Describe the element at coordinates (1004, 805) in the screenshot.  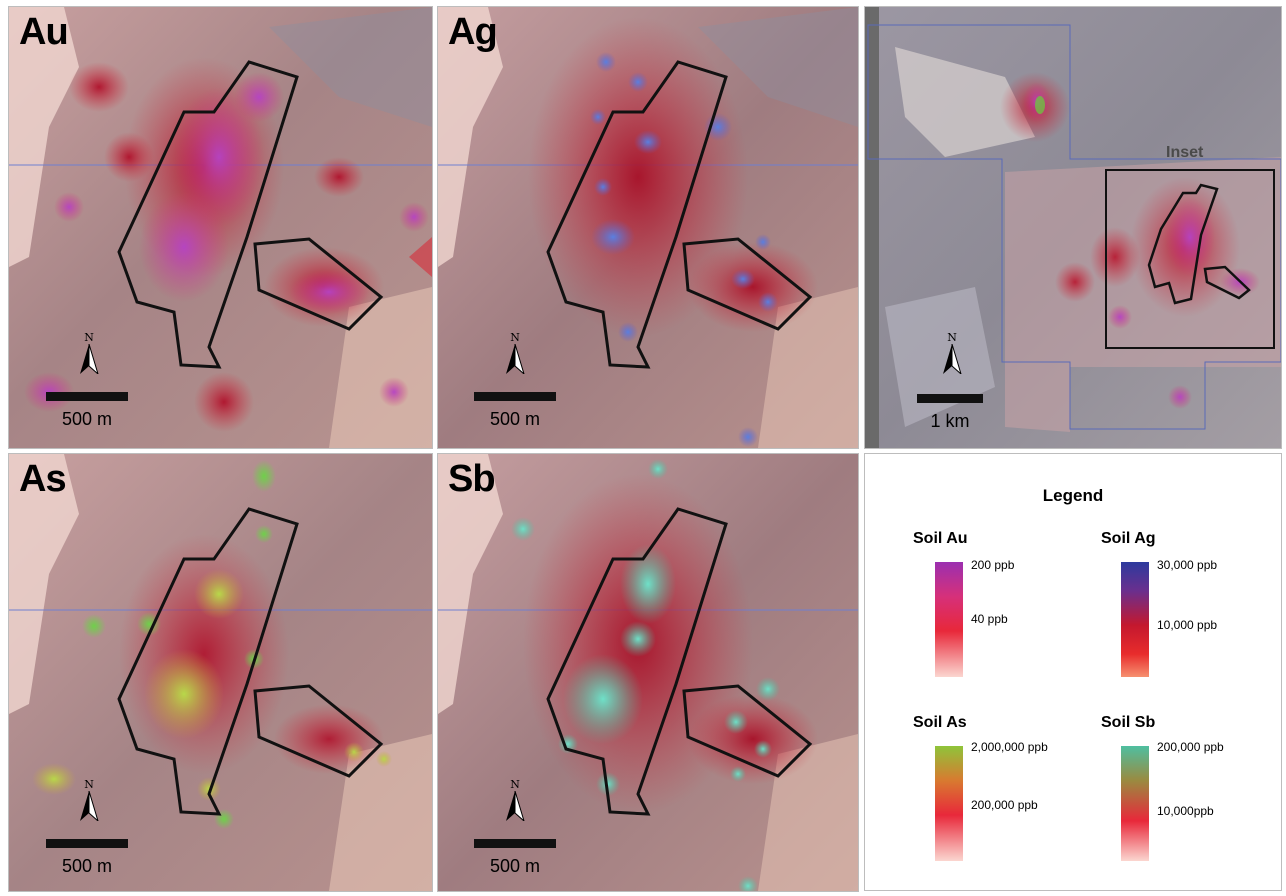
I see `legend-as-mid: 200,000 ppb` at that location.